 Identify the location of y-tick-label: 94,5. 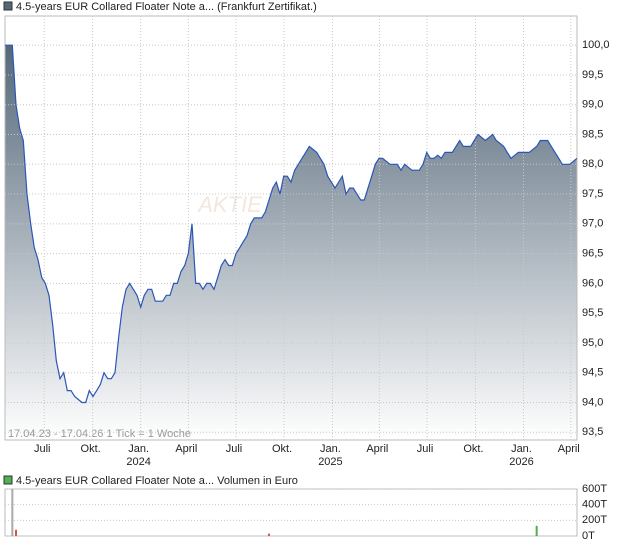
(592, 373).